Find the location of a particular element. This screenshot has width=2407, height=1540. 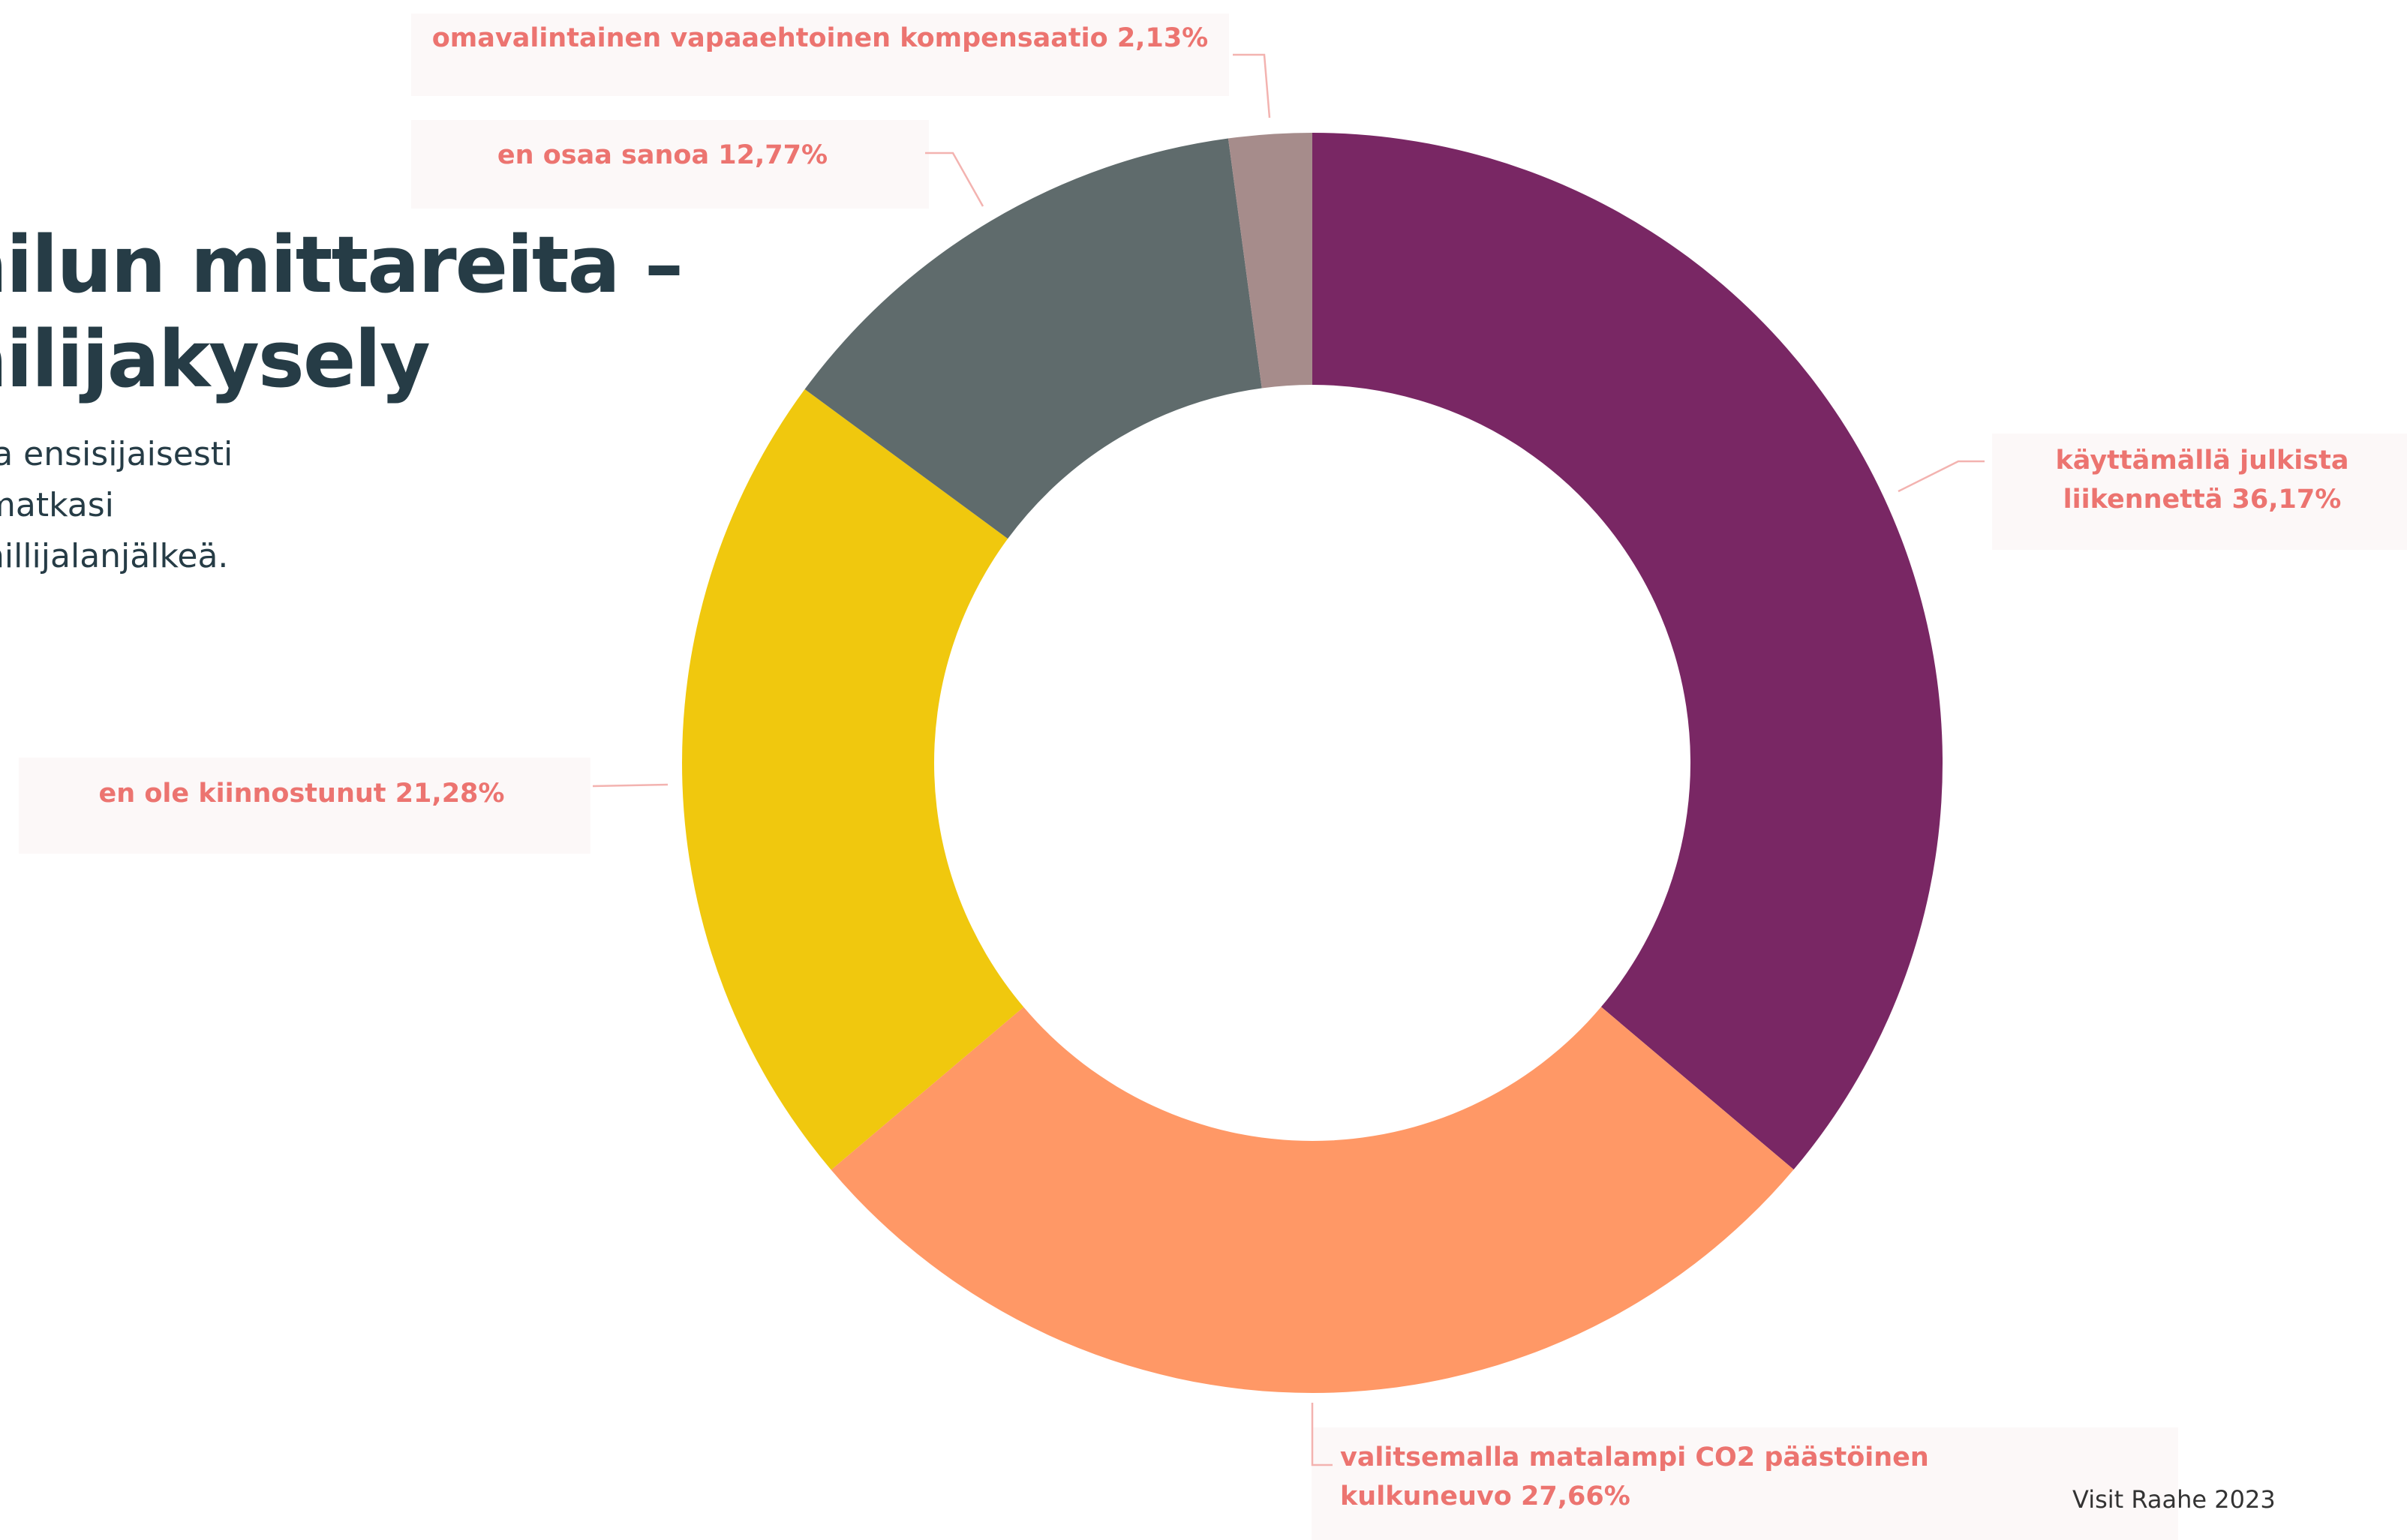

slide-subtitle-line-1: la ensisijaisesti is located at coordinates (116, 454).